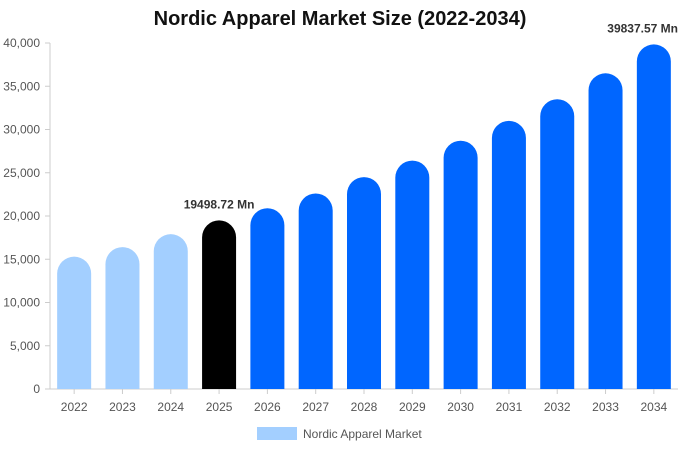  I want to click on x-tick-label: 2033, so click(605, 407).